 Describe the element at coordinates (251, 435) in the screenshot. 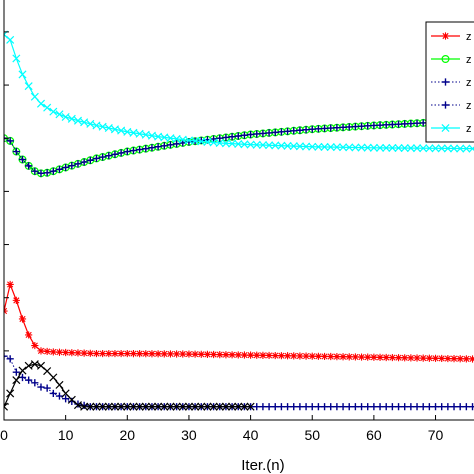

I see `x-tick-label: 40` at that location.